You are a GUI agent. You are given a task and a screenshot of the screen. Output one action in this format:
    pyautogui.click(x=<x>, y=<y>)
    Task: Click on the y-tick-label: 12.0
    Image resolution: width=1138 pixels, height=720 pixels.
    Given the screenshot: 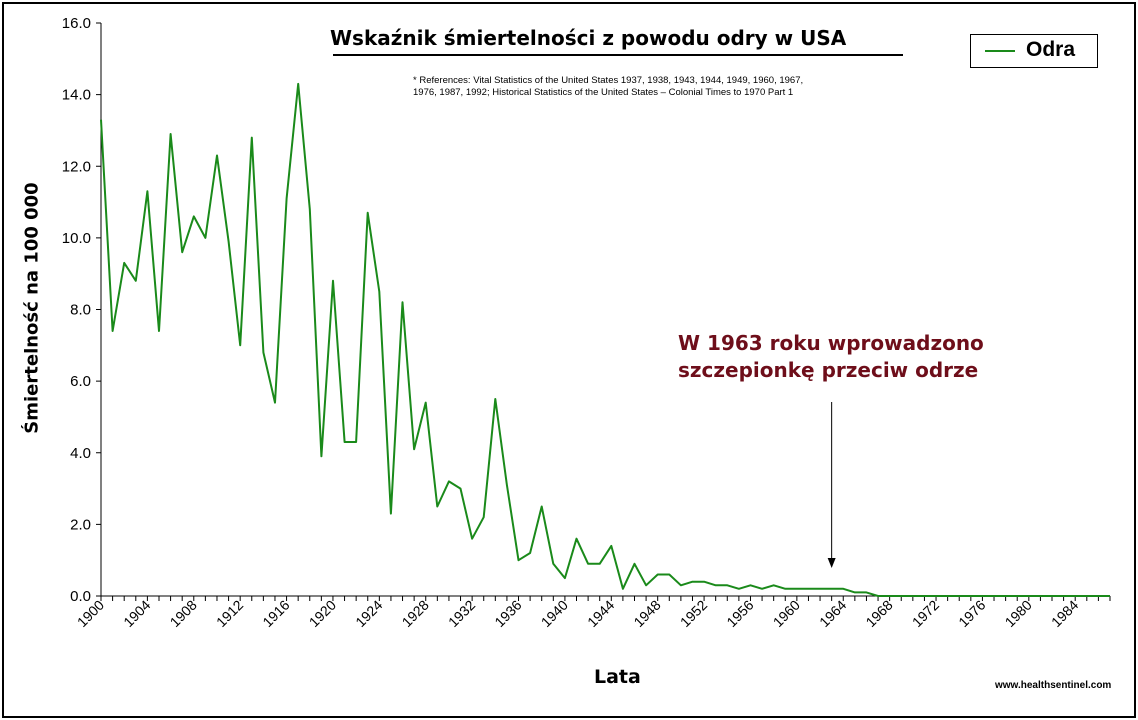 What is the action you would take?
    pyautogui.click(x=76, y=166)
    